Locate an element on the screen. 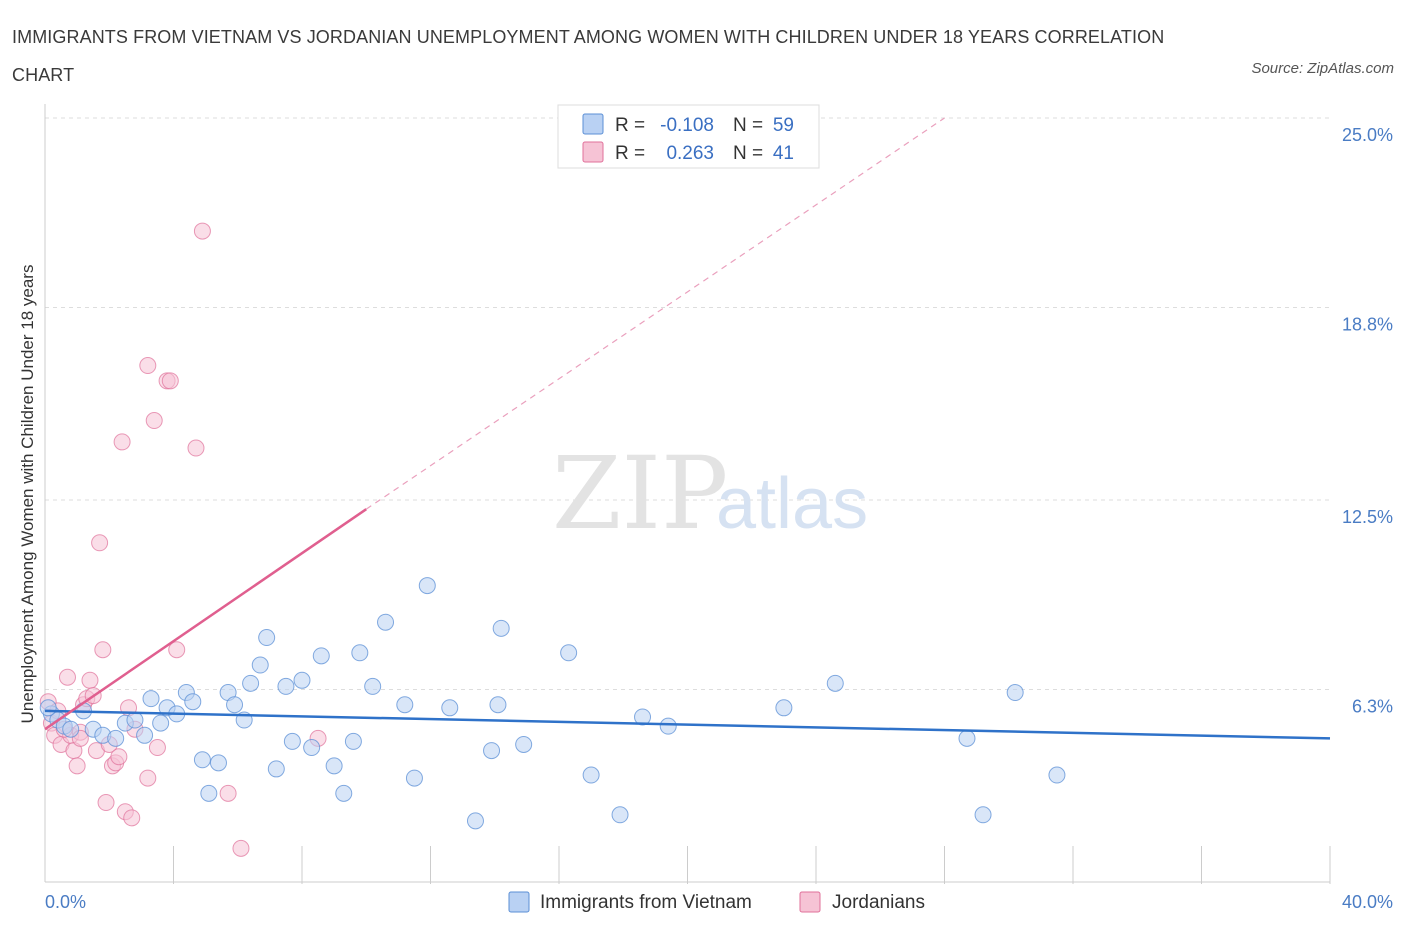 The image size is (1406, 930). watermark-atlas: atlas is located at coordinates (792, 504).